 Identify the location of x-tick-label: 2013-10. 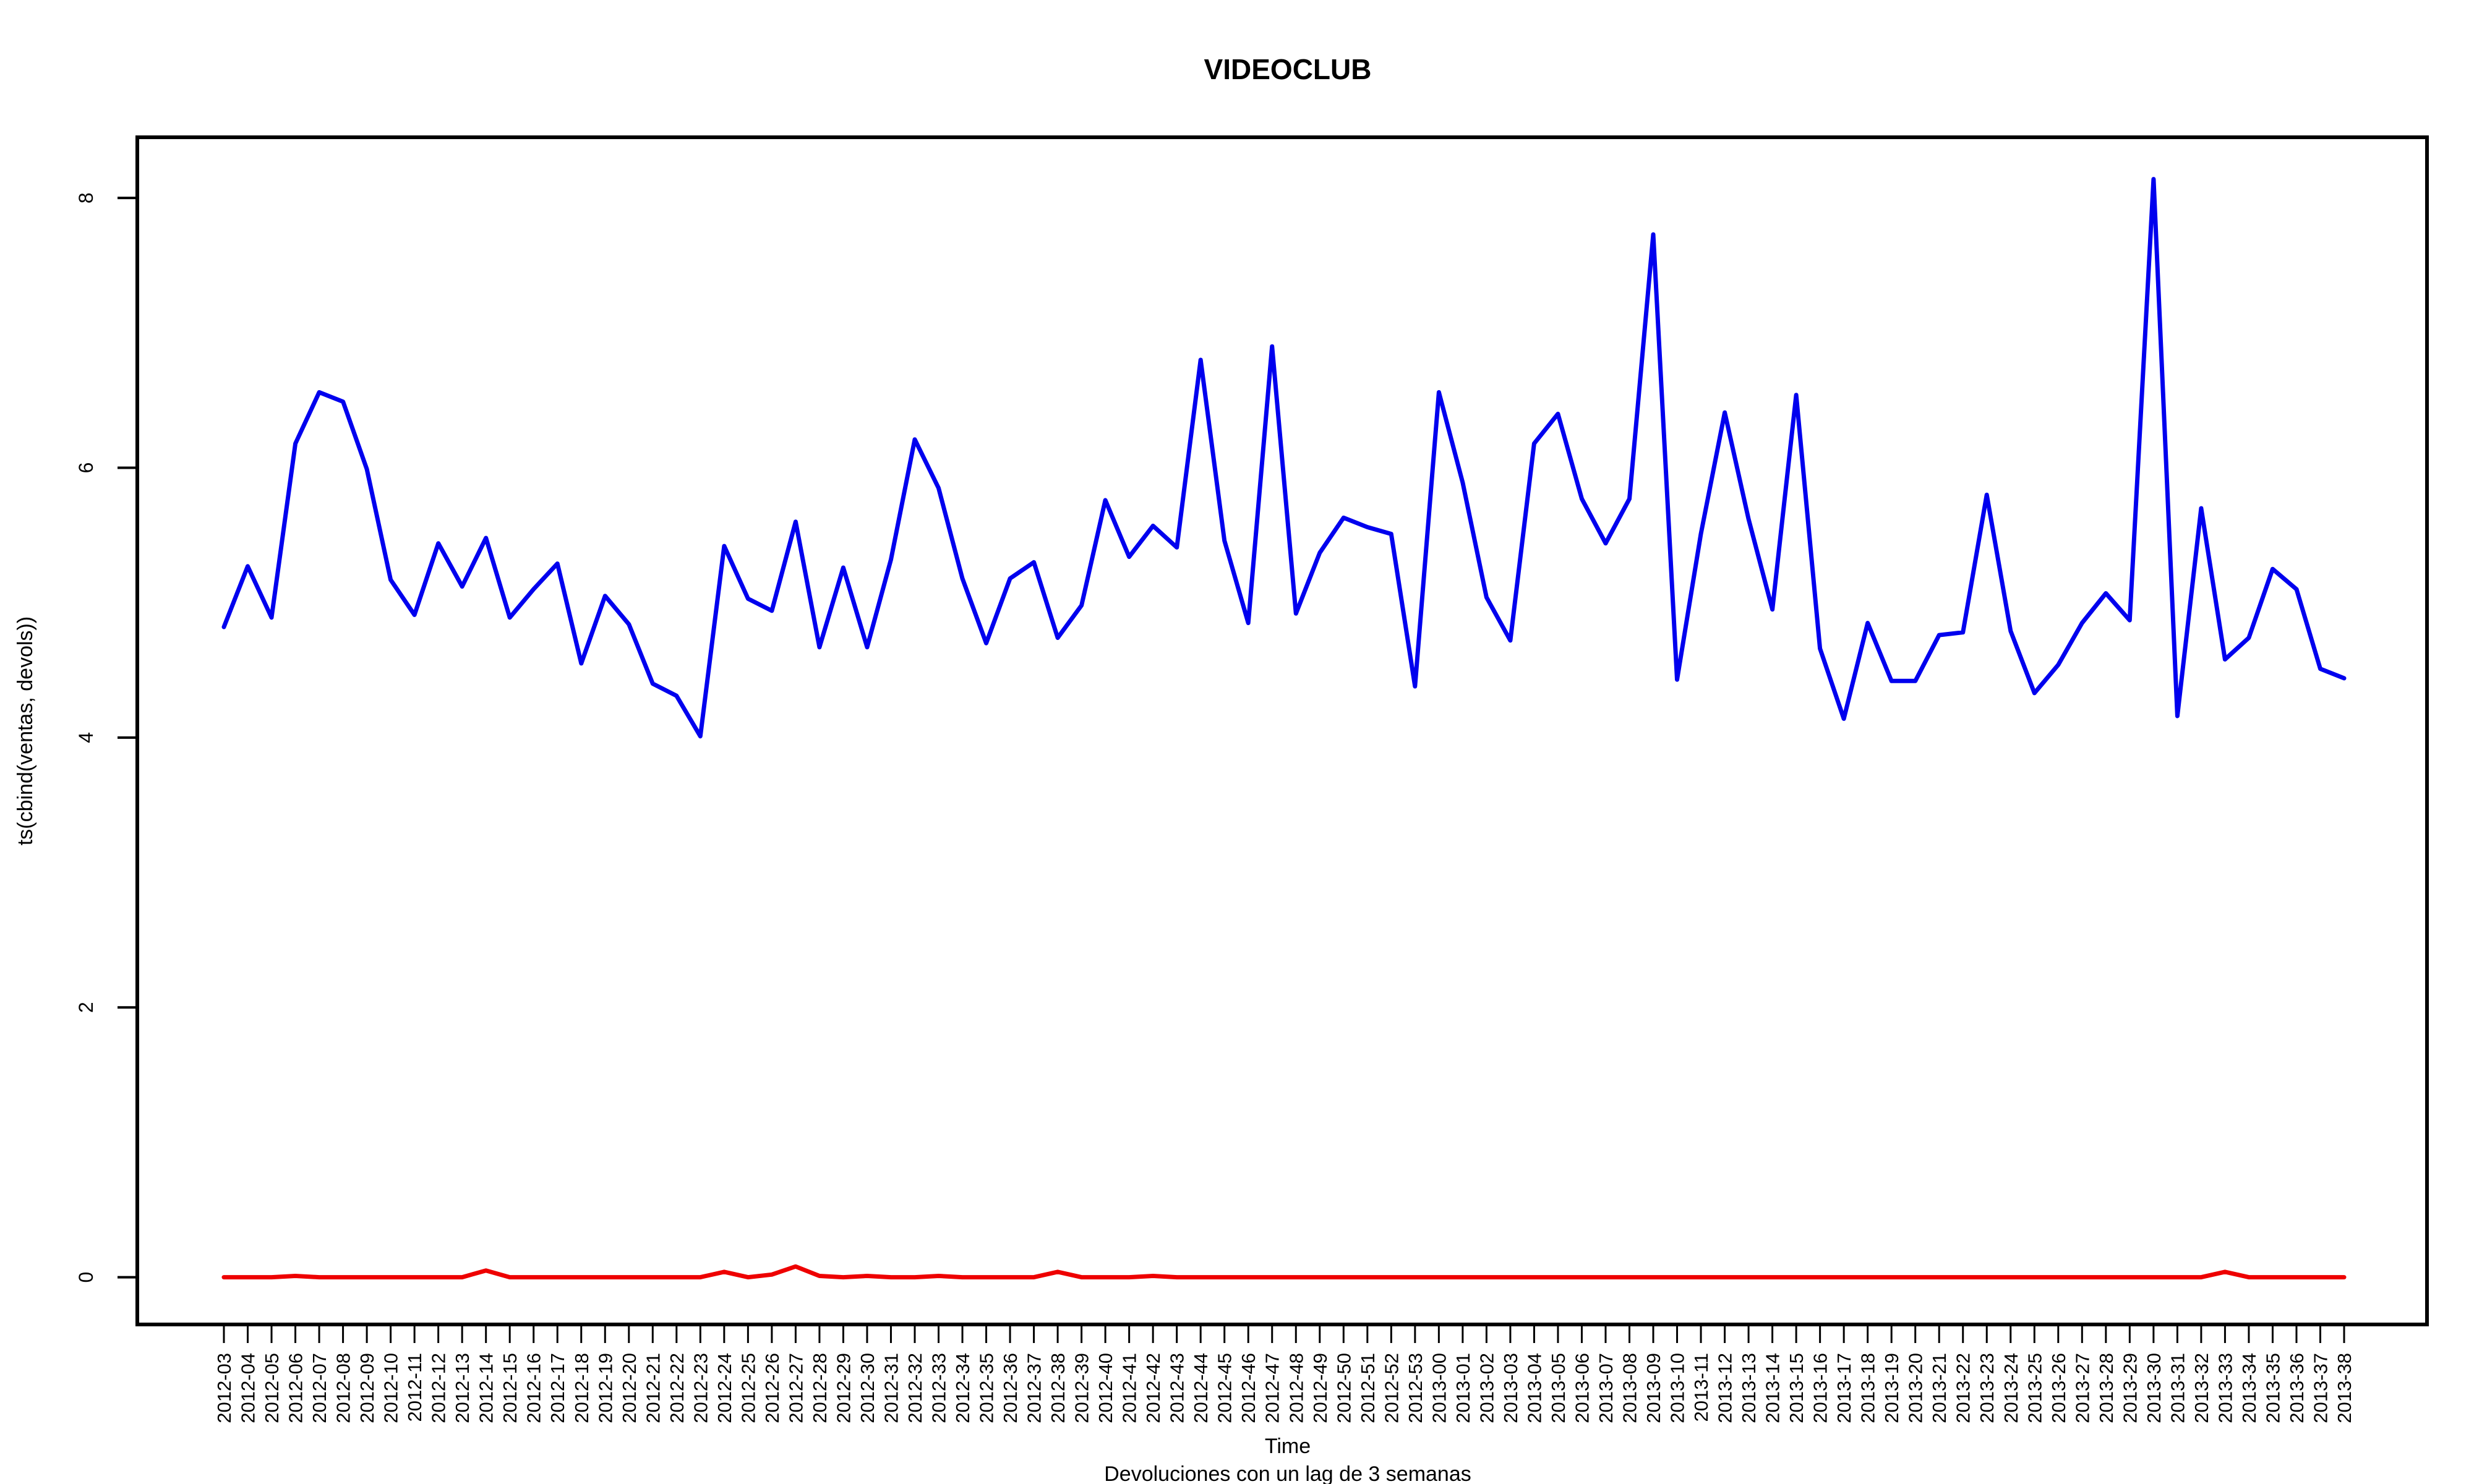
(1678, 1388).